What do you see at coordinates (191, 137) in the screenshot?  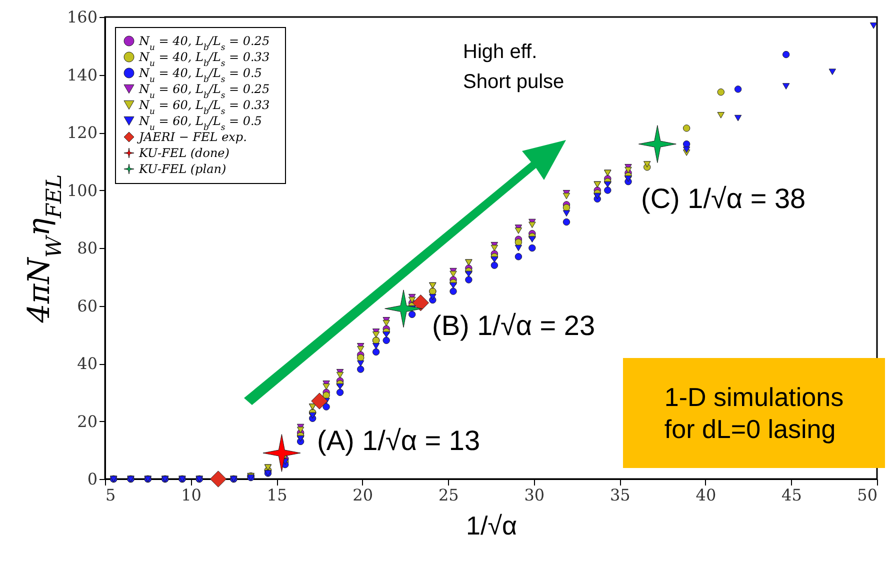 I see `legend-label: JAERI − FEL exp.` at bounding box center [191, 137].